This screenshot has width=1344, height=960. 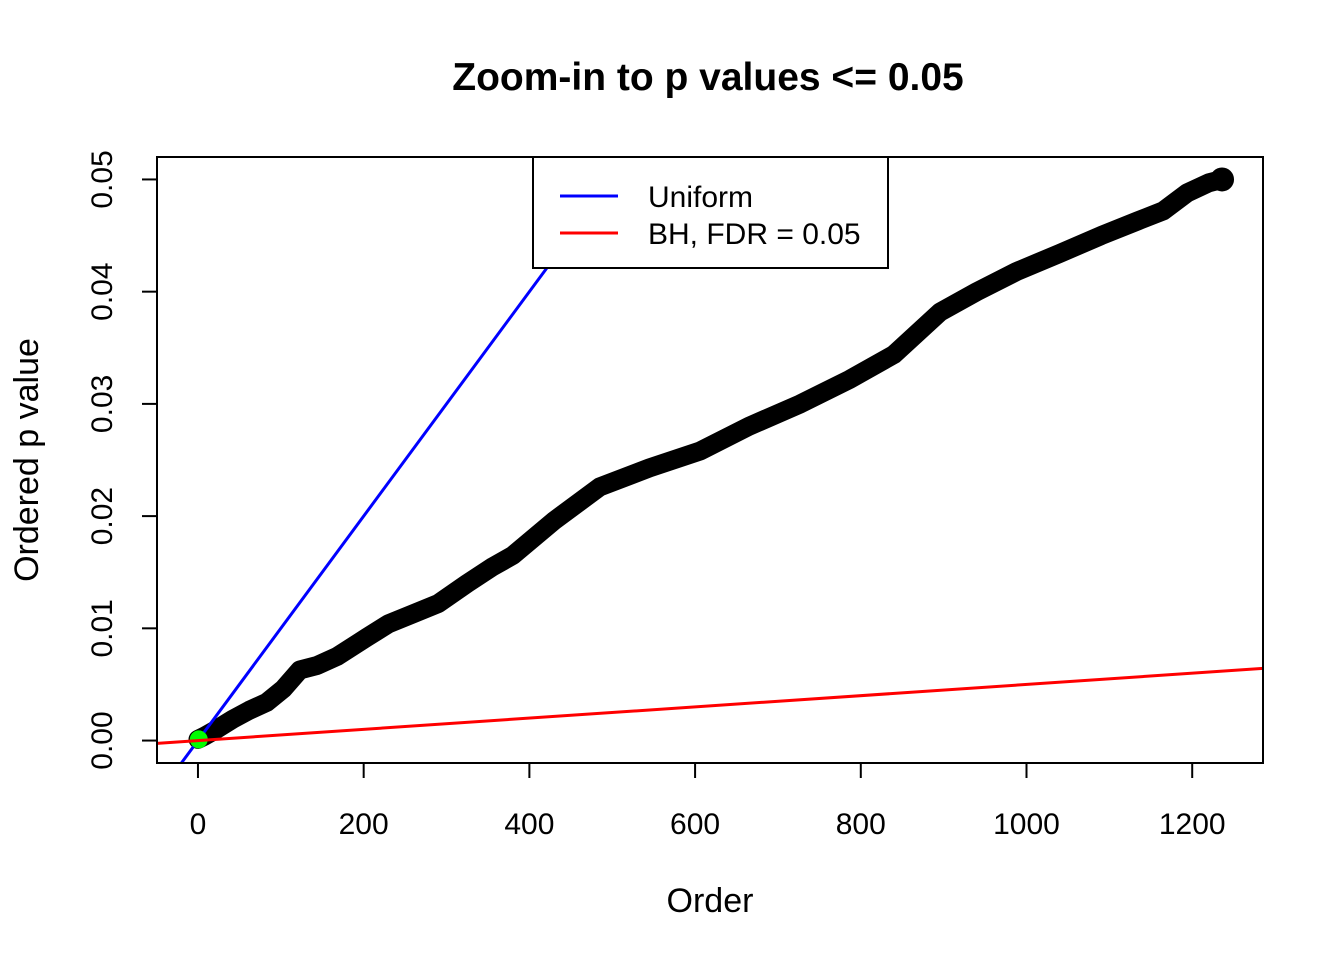 I want to click on x-axis-tick-label: 200, so click(x=364, y=824).